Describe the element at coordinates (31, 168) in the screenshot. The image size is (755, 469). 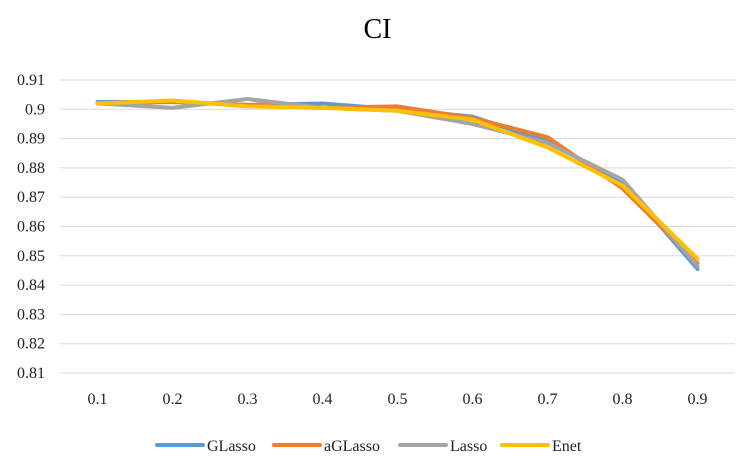
I see `y-tick-label: 0.88` at that location.